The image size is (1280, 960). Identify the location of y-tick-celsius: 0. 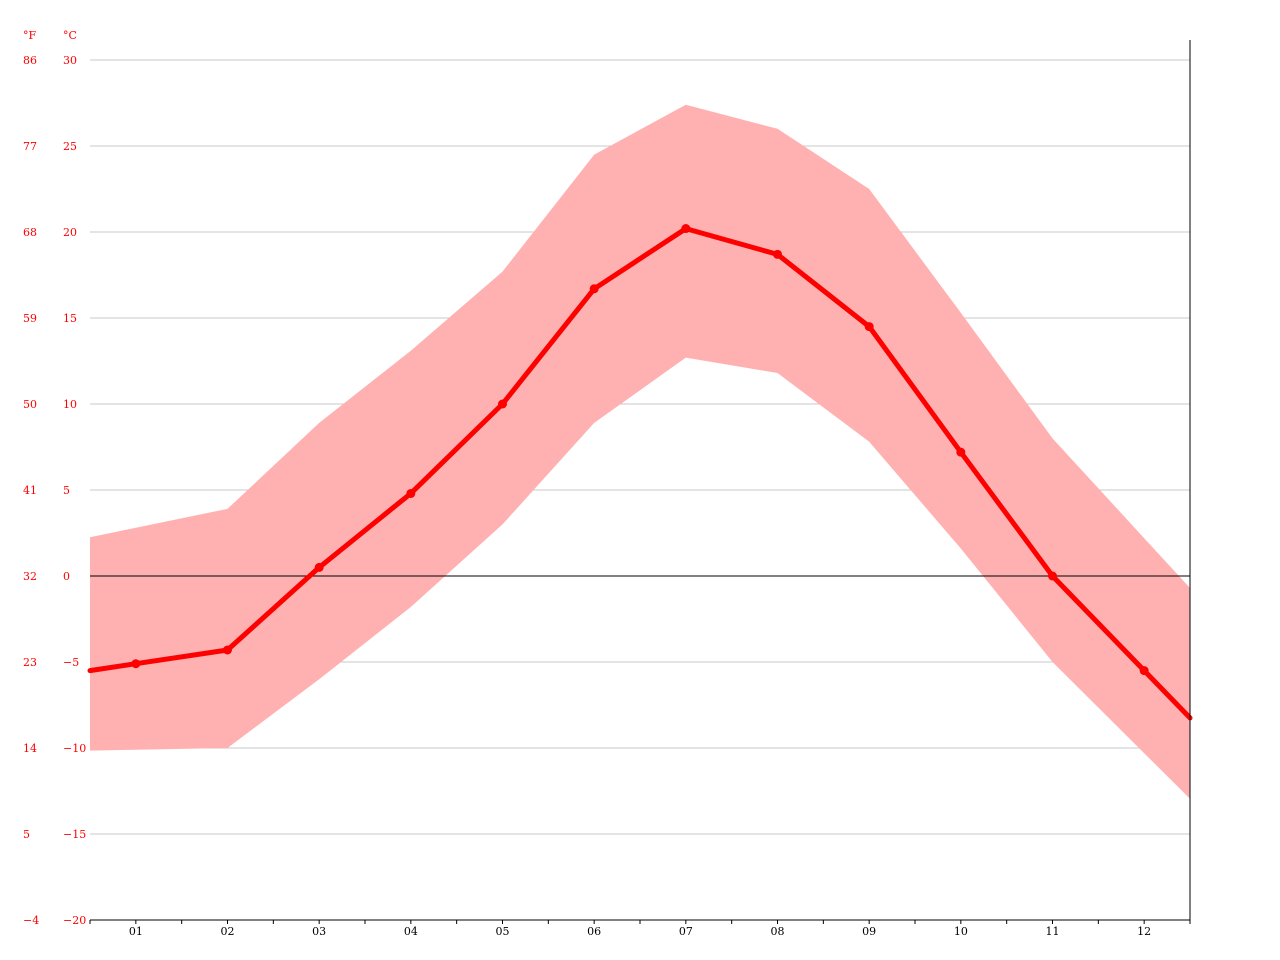
(66, 576).